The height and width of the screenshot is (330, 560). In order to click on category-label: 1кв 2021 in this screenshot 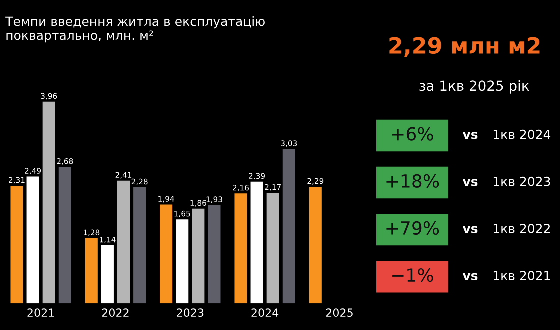, I will do `click(522, 275)`.